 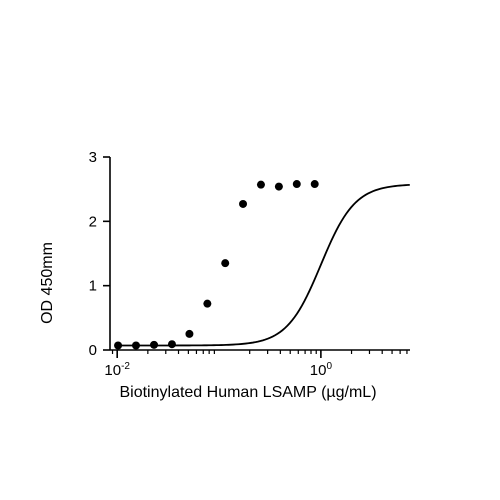 I want to click on x-tick-label-0: 10⁻², so click(x=117, y=370).